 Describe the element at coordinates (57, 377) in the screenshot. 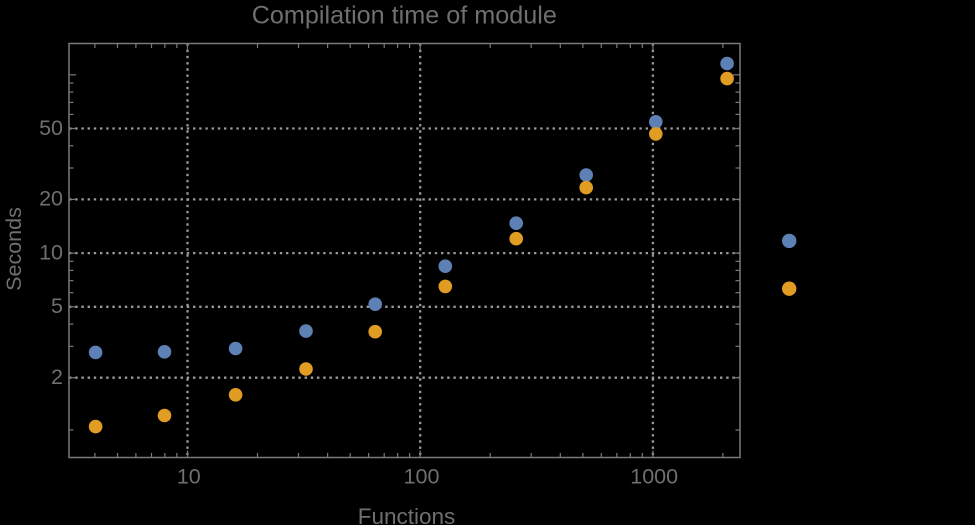

I see `svg-text: 2` at that location.